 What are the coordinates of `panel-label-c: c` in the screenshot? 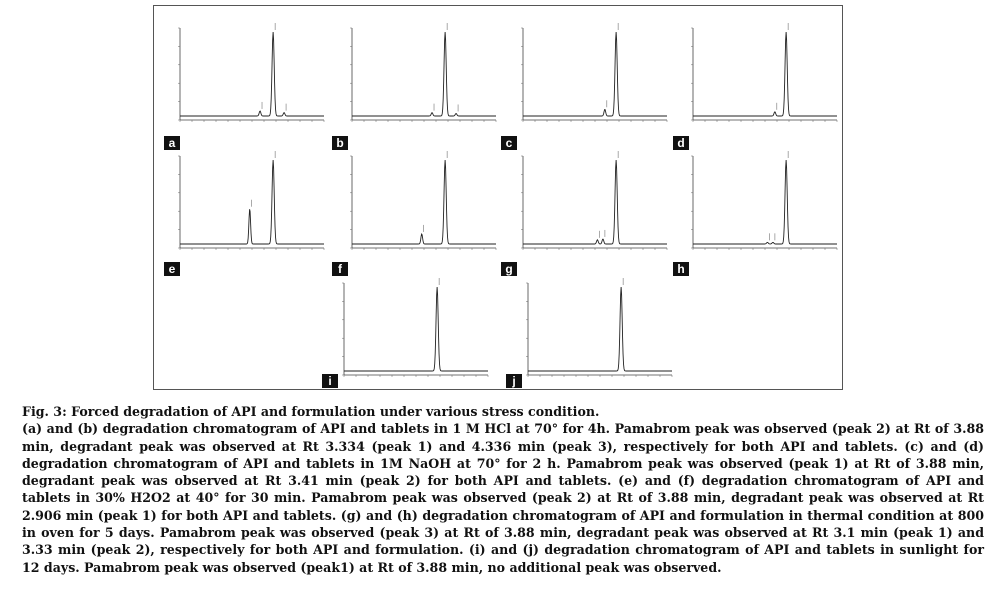 It's located at (509, 143).